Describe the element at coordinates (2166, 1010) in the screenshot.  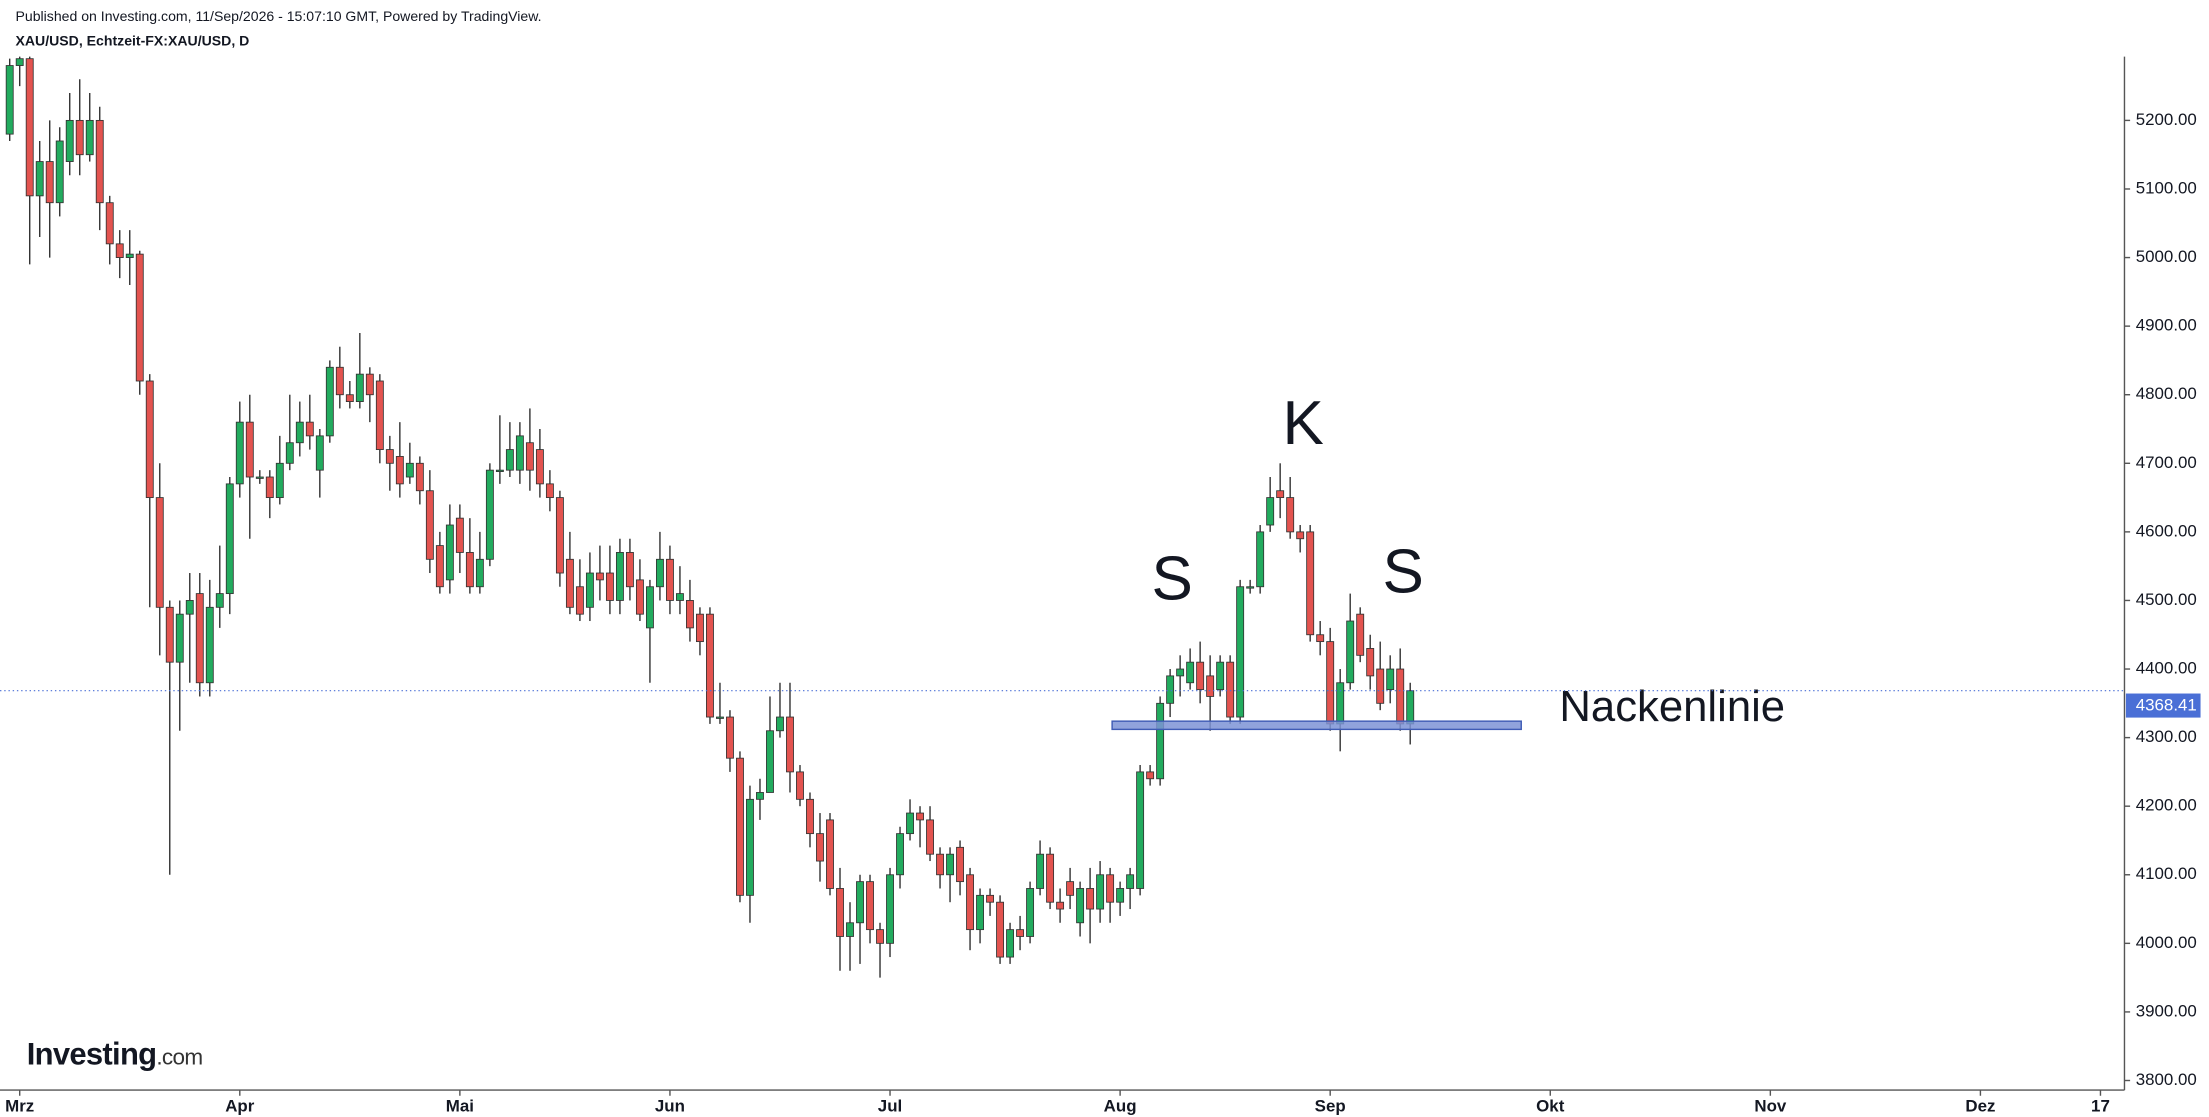
I see `y-tick-label: 3900.00` at that location.